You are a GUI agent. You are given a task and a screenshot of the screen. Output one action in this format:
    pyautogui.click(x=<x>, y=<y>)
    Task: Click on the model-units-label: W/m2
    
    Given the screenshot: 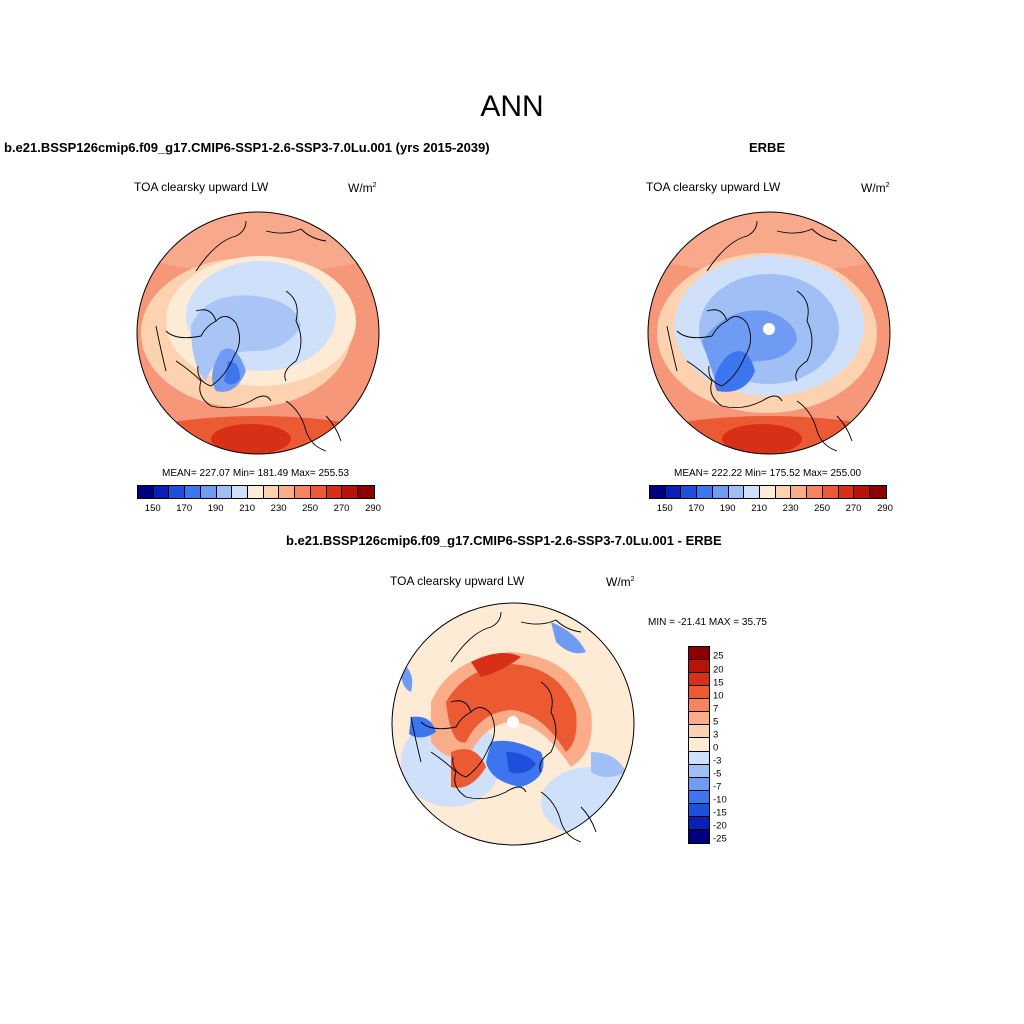 What is the action you would take?
    pyautogui.click(x=362, y=188)
    